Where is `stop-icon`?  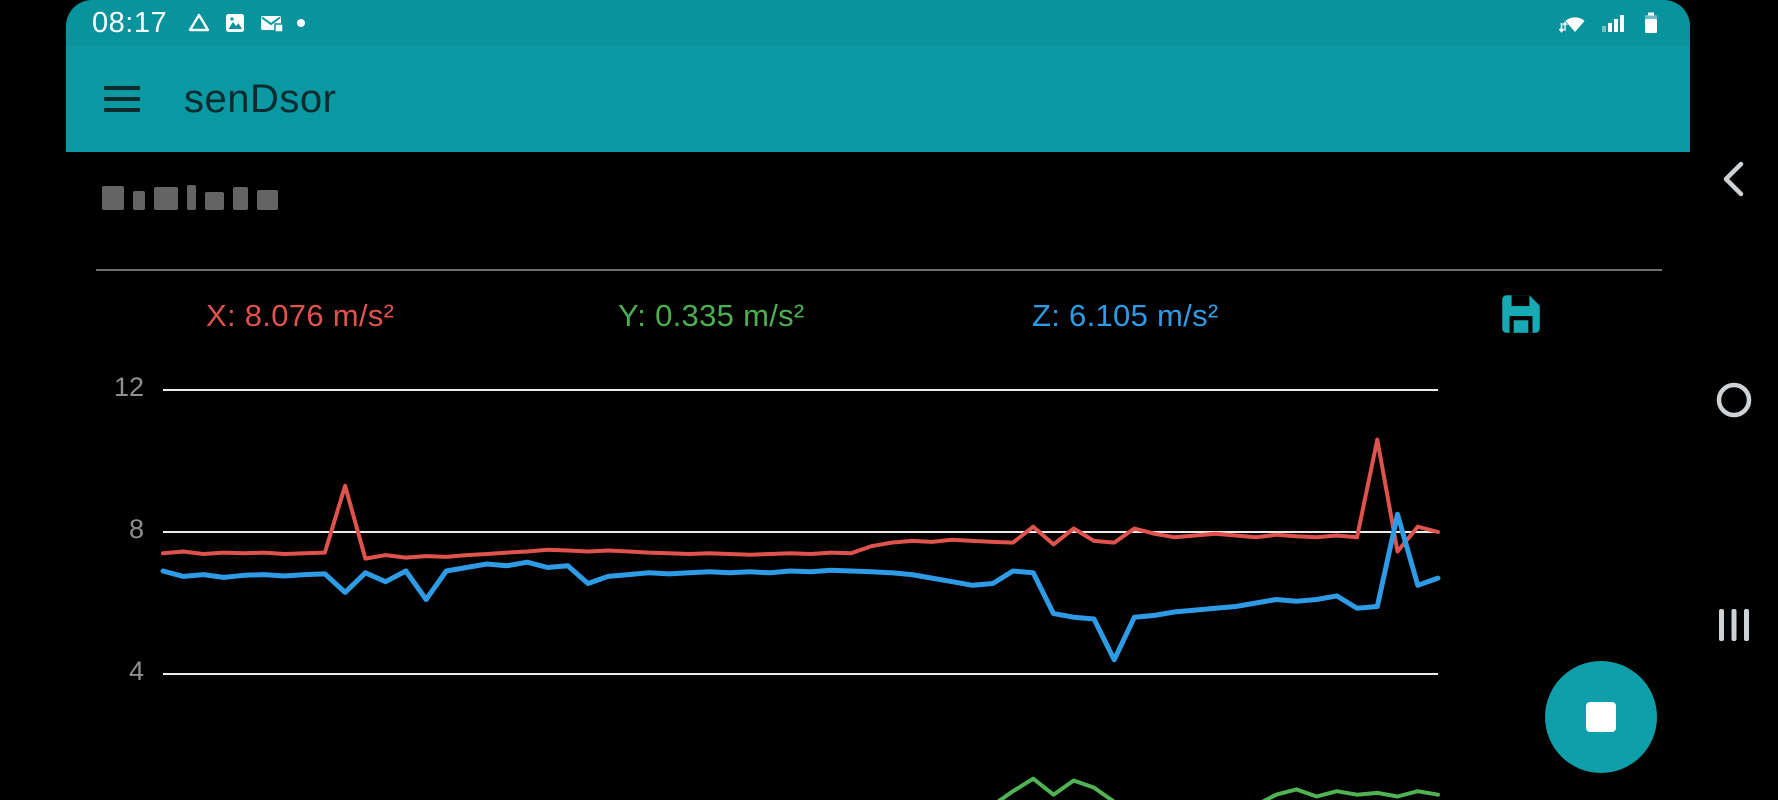
stop-icon is located at coordinates (1601, 717).